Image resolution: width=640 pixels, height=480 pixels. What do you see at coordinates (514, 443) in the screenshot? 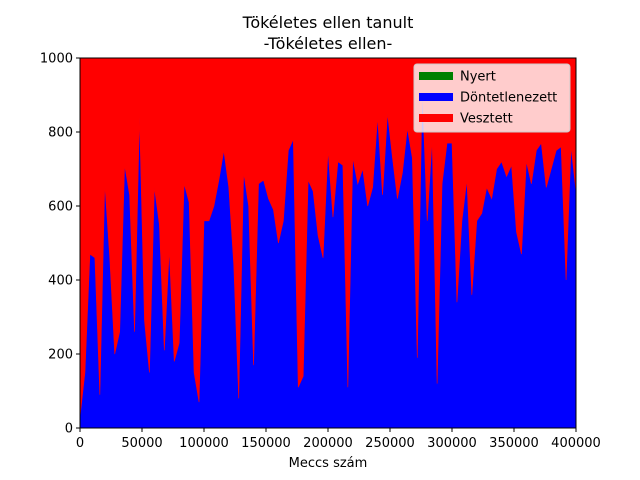
I see `x-tick-label: 350000` at bounding box center [514, 443].